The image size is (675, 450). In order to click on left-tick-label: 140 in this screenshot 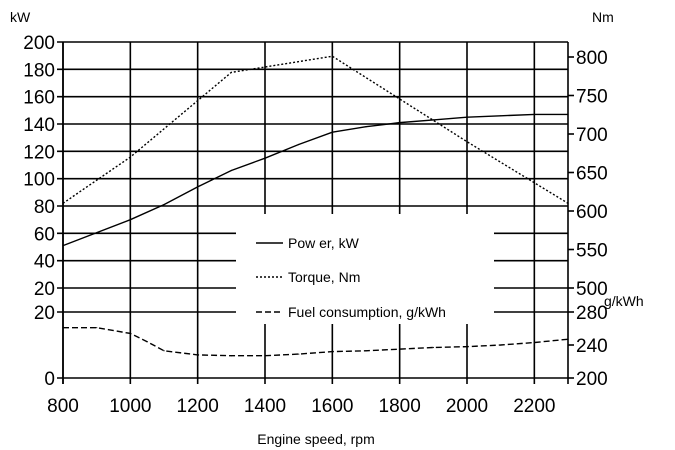, I will do `click(39, 125)`.